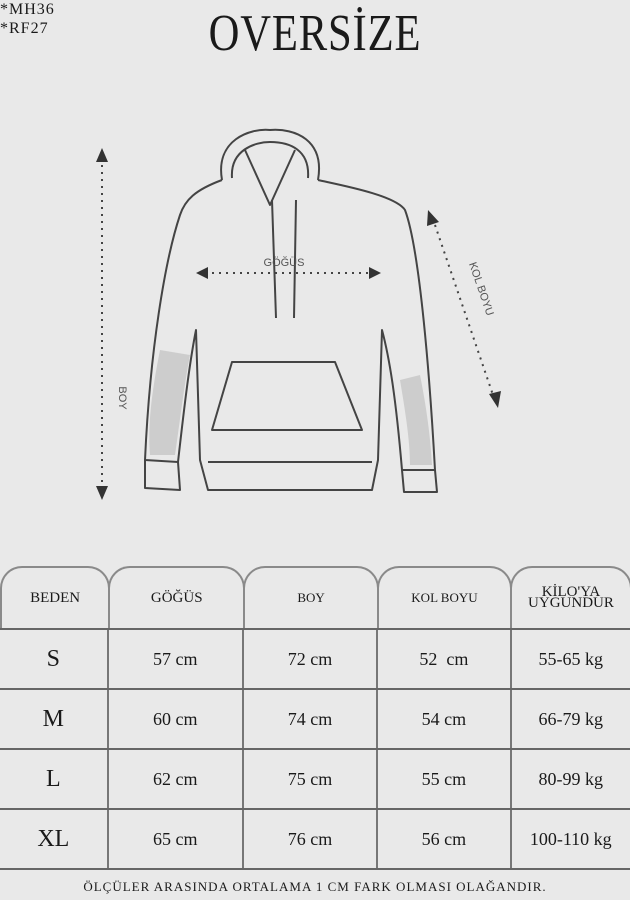 Image resolution: width=630 pixels, height=900 pixels. What do you see at coordinates (24, 28) in the screenshot?
I see `product-code: *RF27` at bounding box center [24, 28].